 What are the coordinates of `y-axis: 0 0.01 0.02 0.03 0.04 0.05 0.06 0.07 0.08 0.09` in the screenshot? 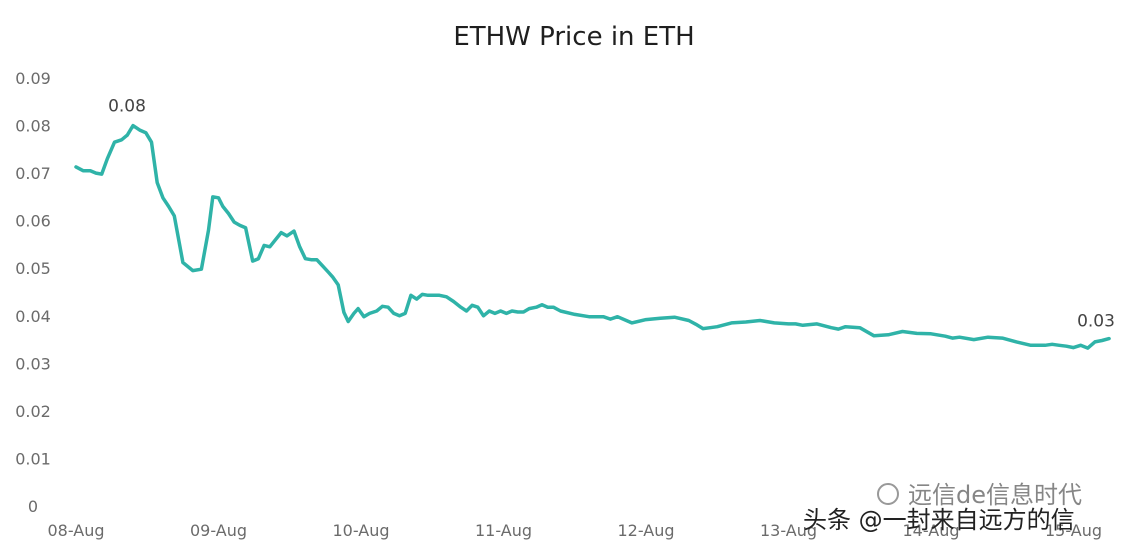 It's located at (33, 292).